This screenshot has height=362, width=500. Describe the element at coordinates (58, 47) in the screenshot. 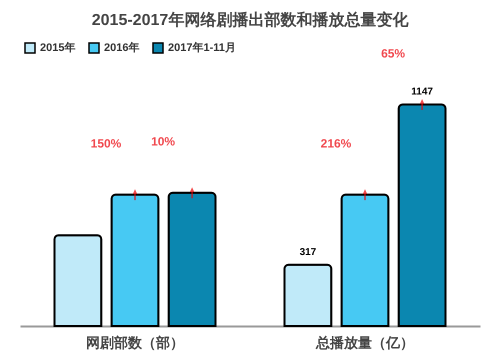

I see `legend-label: 2015年` at that location.